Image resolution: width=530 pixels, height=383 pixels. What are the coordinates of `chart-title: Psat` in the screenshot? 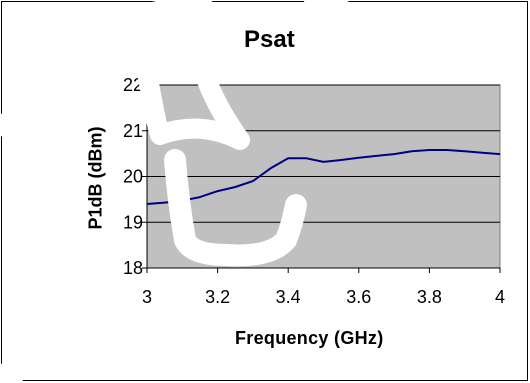 It's located at (269, 39).